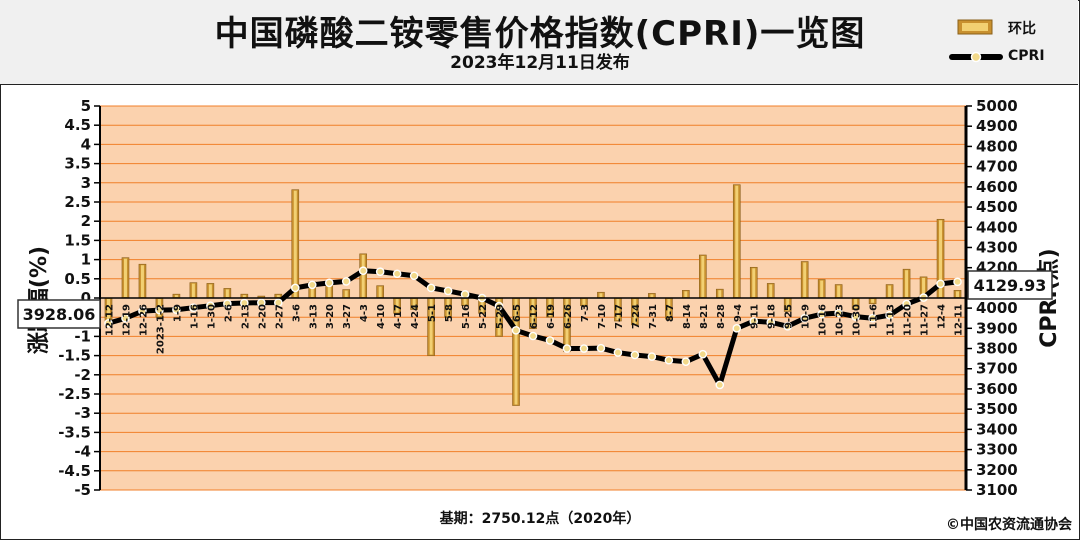 The image size is (1080, 540). I want to click on x-tick-label: 12-4, so click(942, 316).